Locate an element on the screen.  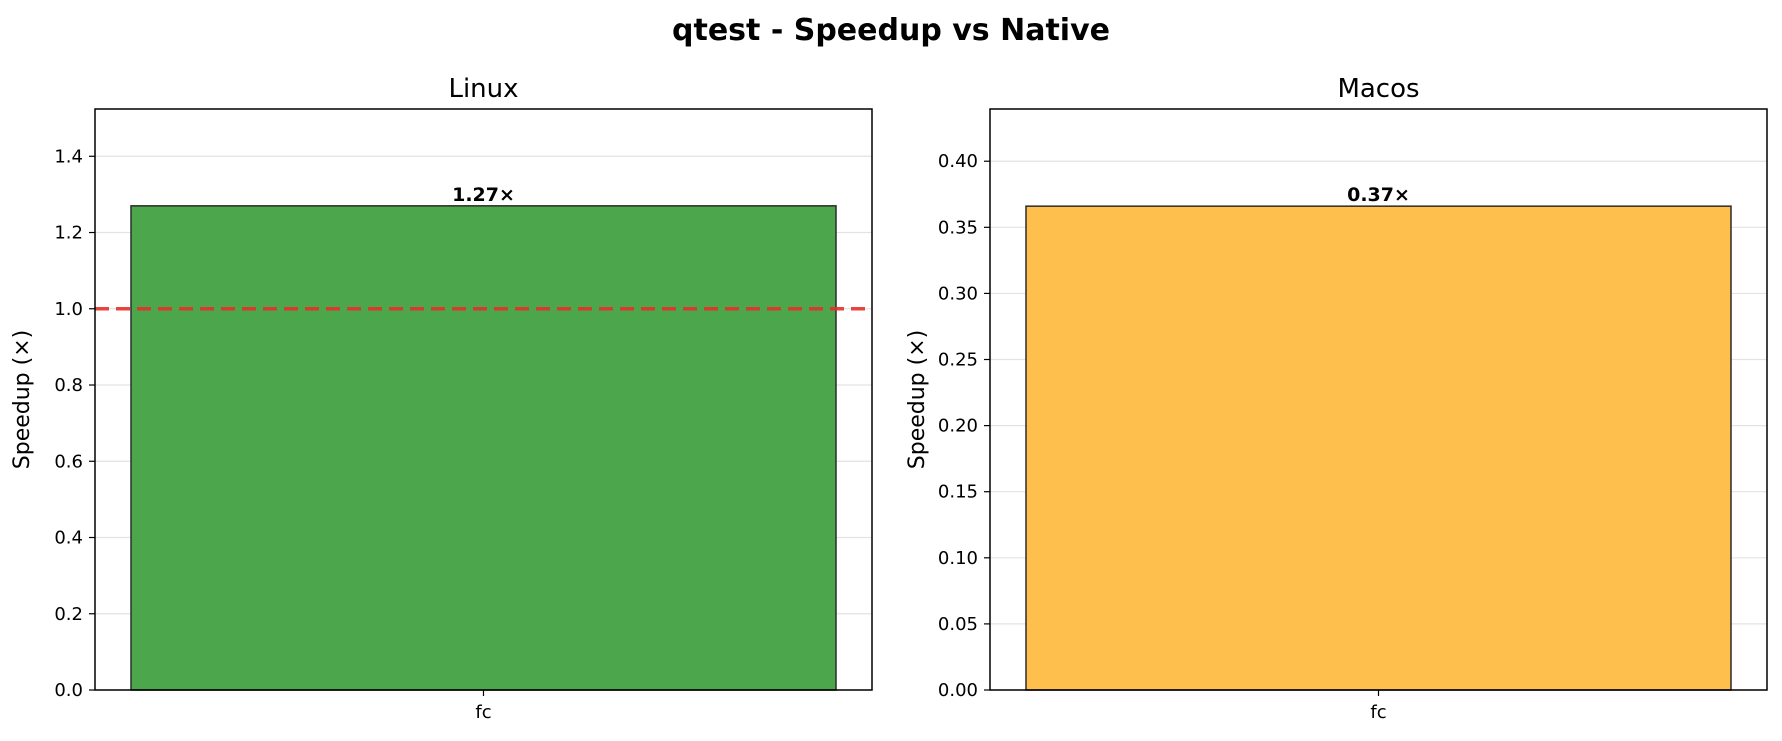
y-tick-label: 0.8 is located at coordinates (68, 385).